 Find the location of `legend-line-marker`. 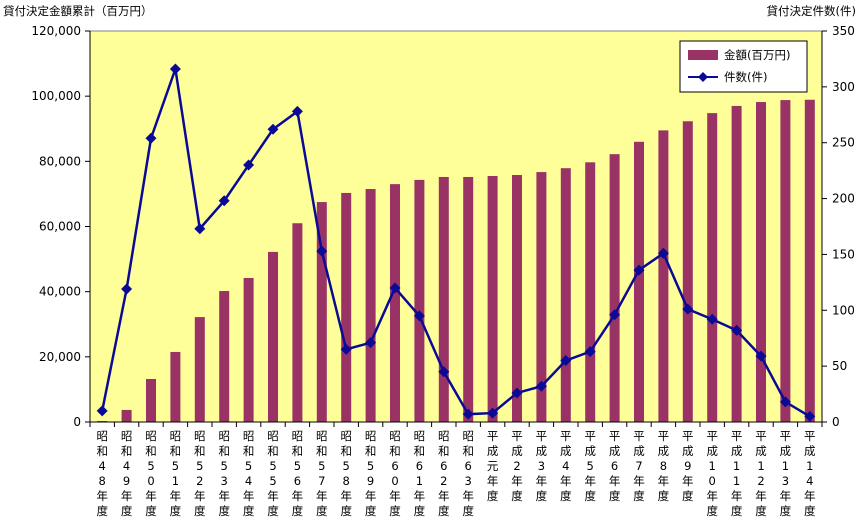

legend-line-marker is located at coordinates (703, 77).